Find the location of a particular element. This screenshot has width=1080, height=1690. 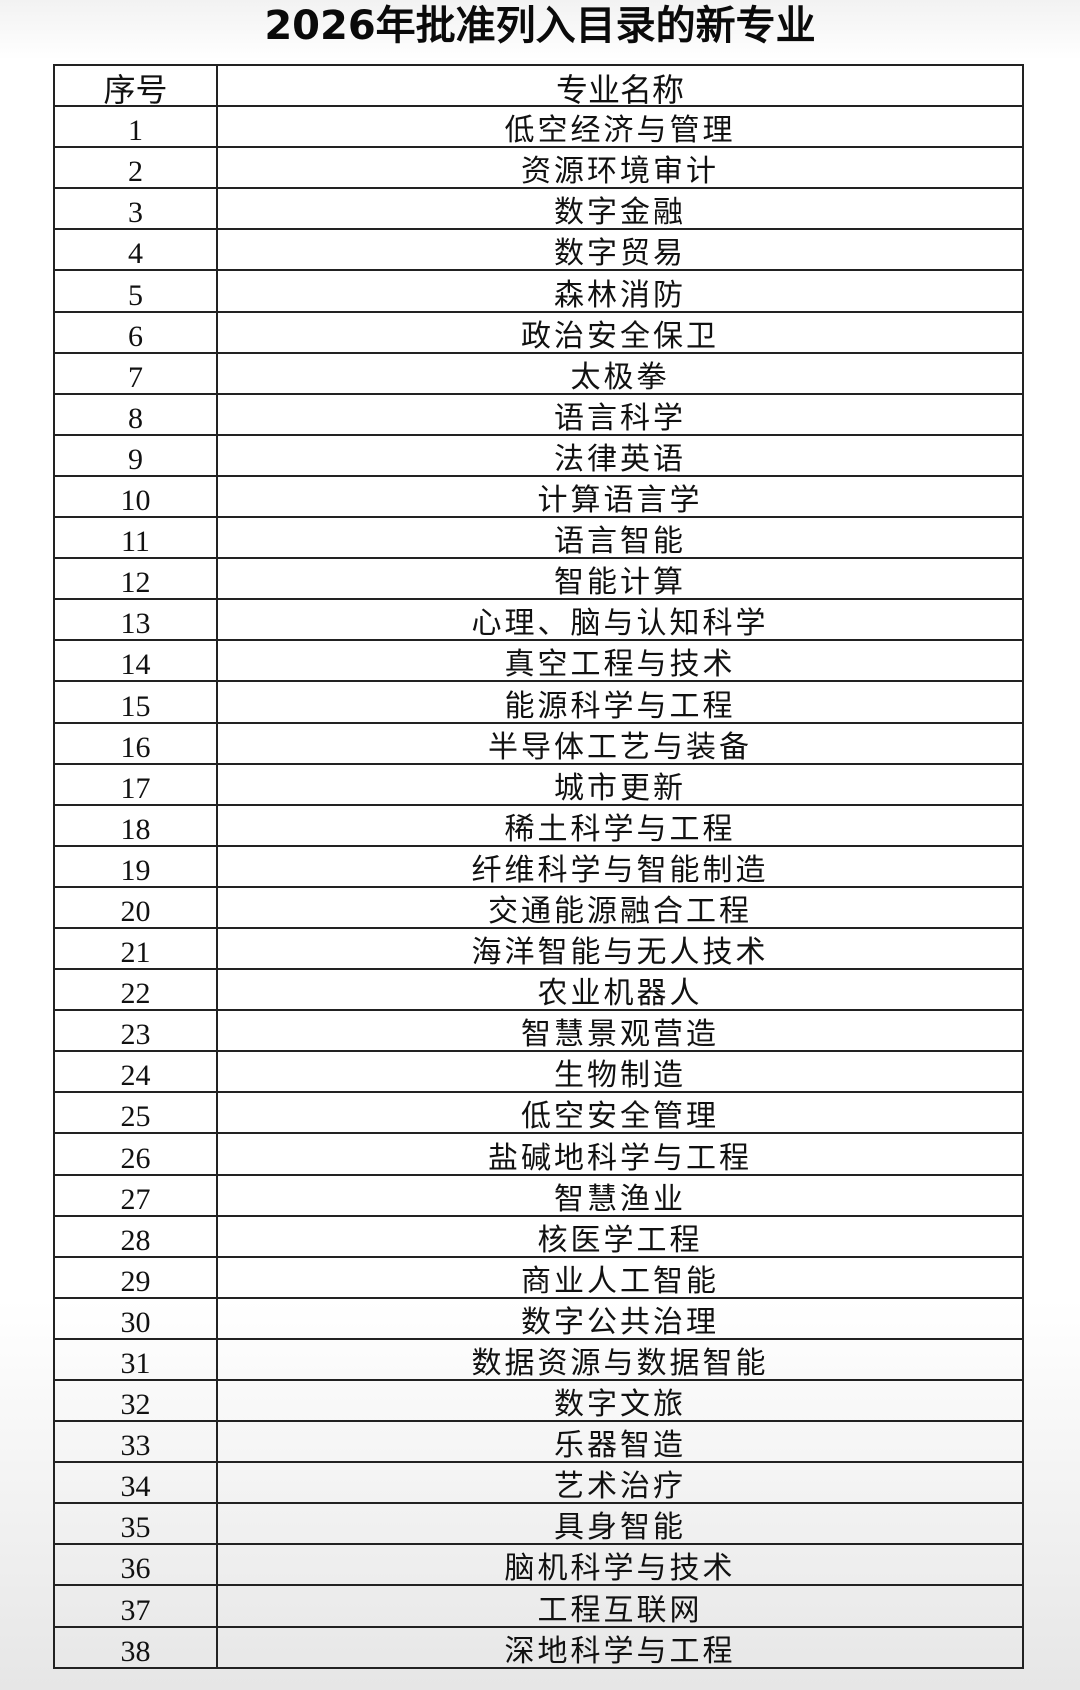

serial-number-cell: 13 is located at coordinates (135, 620).